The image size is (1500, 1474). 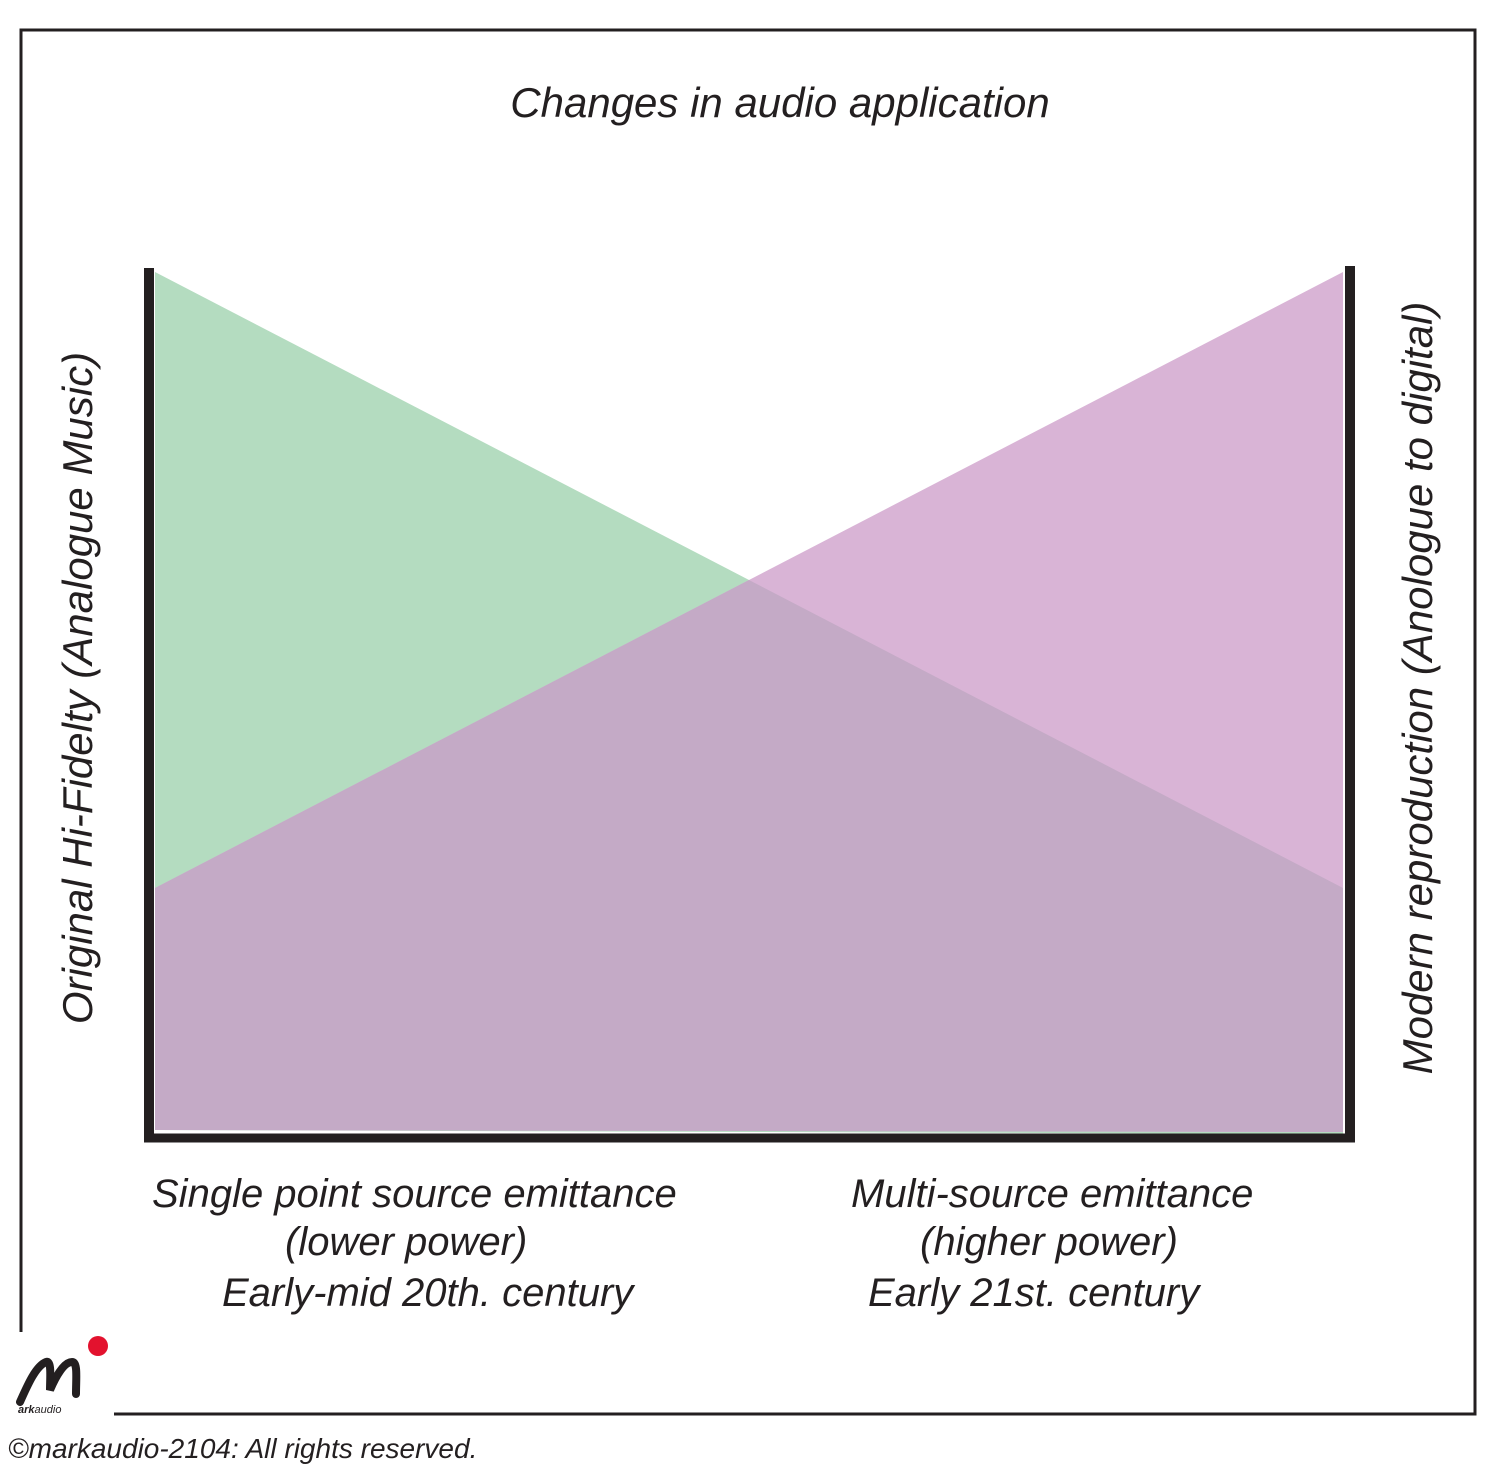 I want to click on logo-m-stroke, so click(x=48, y=1381).